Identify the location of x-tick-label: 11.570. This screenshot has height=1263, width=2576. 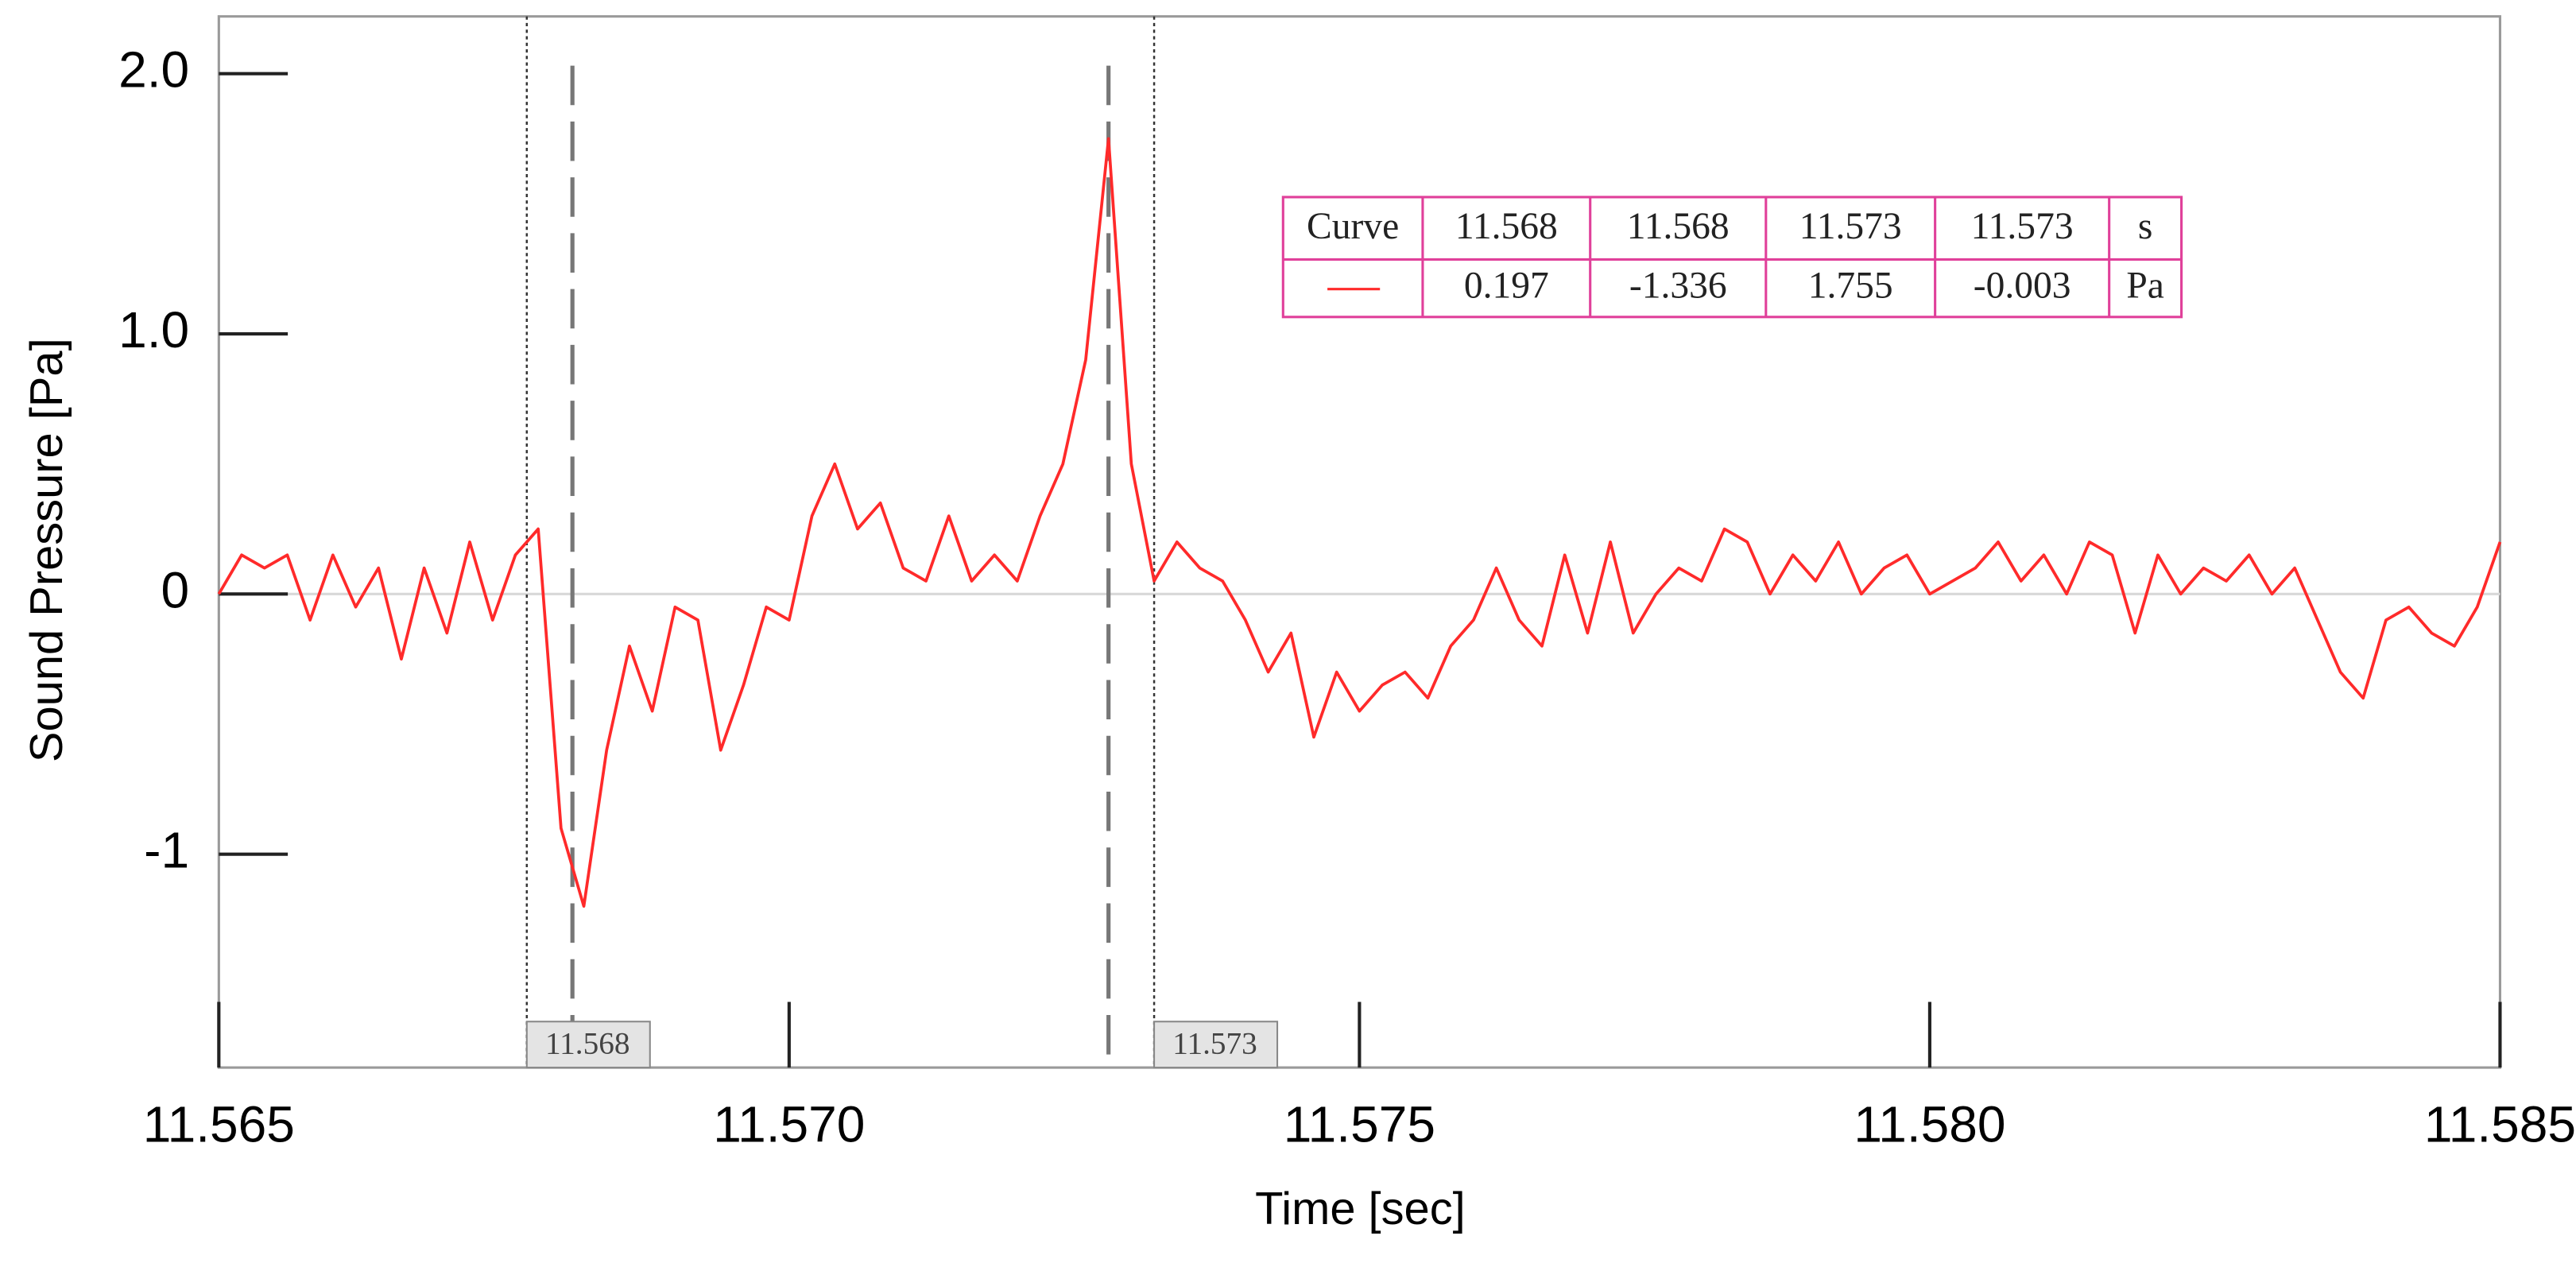
(789, 1124).